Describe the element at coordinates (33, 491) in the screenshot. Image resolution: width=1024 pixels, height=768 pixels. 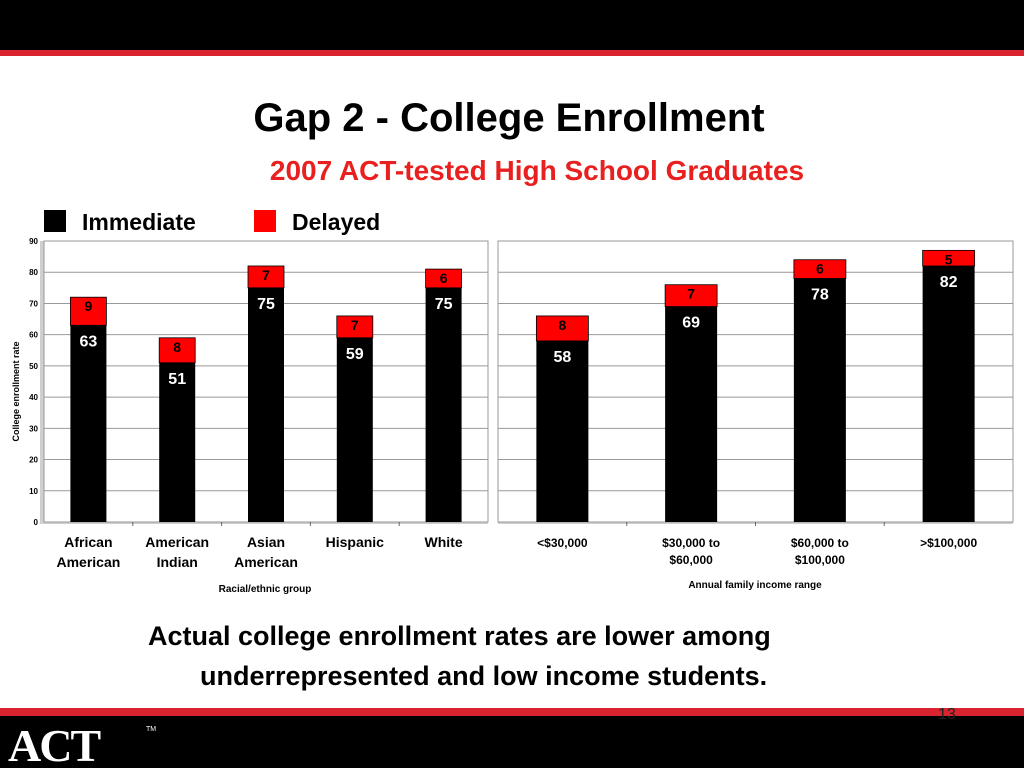
I see `chart-race-y-tick-label: 10` at that location.